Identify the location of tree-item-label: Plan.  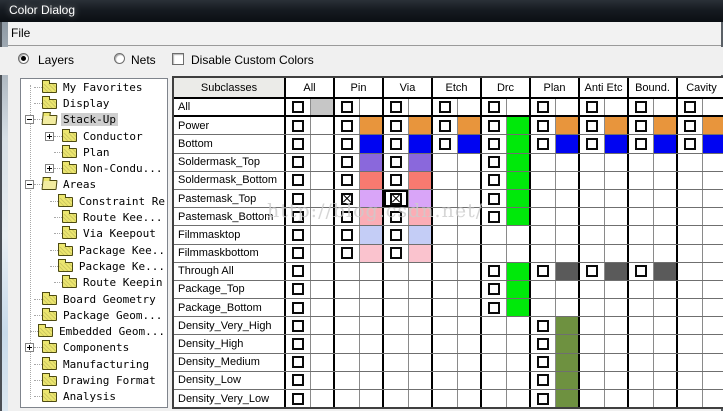
(96, 152).